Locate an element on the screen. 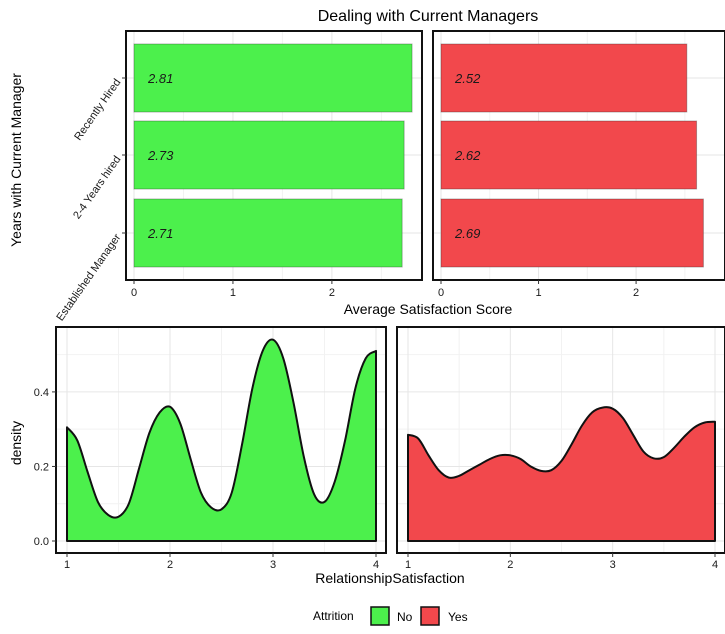 The width and height of the screenshot is (725, 634). density-x-axis-title: RelationshipSatisfaction is located at coordinates (389, 578).